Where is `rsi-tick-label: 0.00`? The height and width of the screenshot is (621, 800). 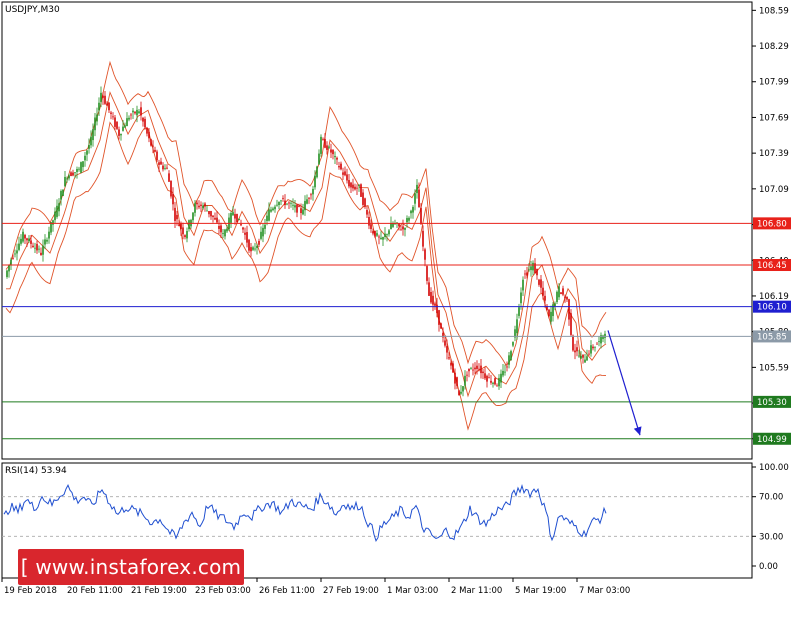 rsi-tick-label: 0.00 is located at coordinates (768, 567).